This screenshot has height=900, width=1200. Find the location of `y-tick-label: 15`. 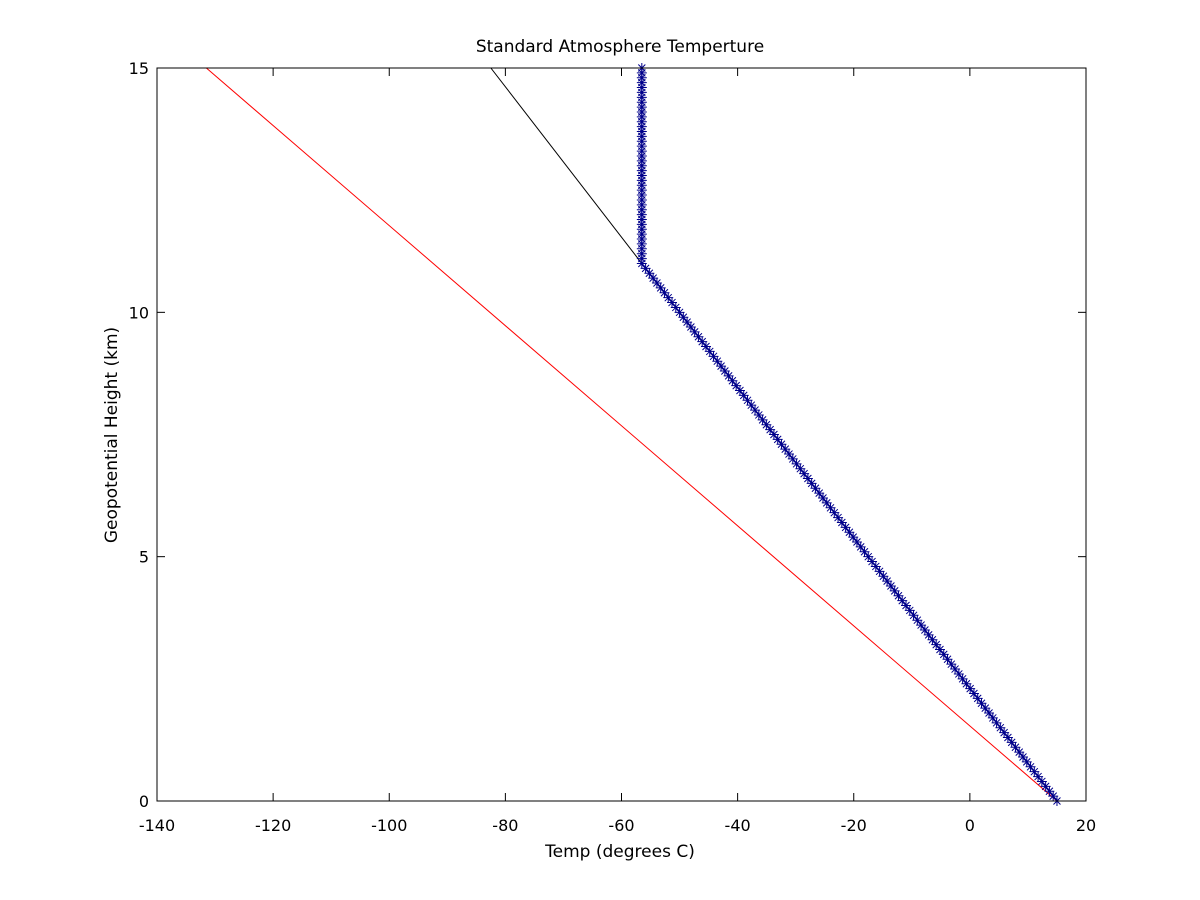

y-tick-label: 15 is located at coordinates (139, 68).